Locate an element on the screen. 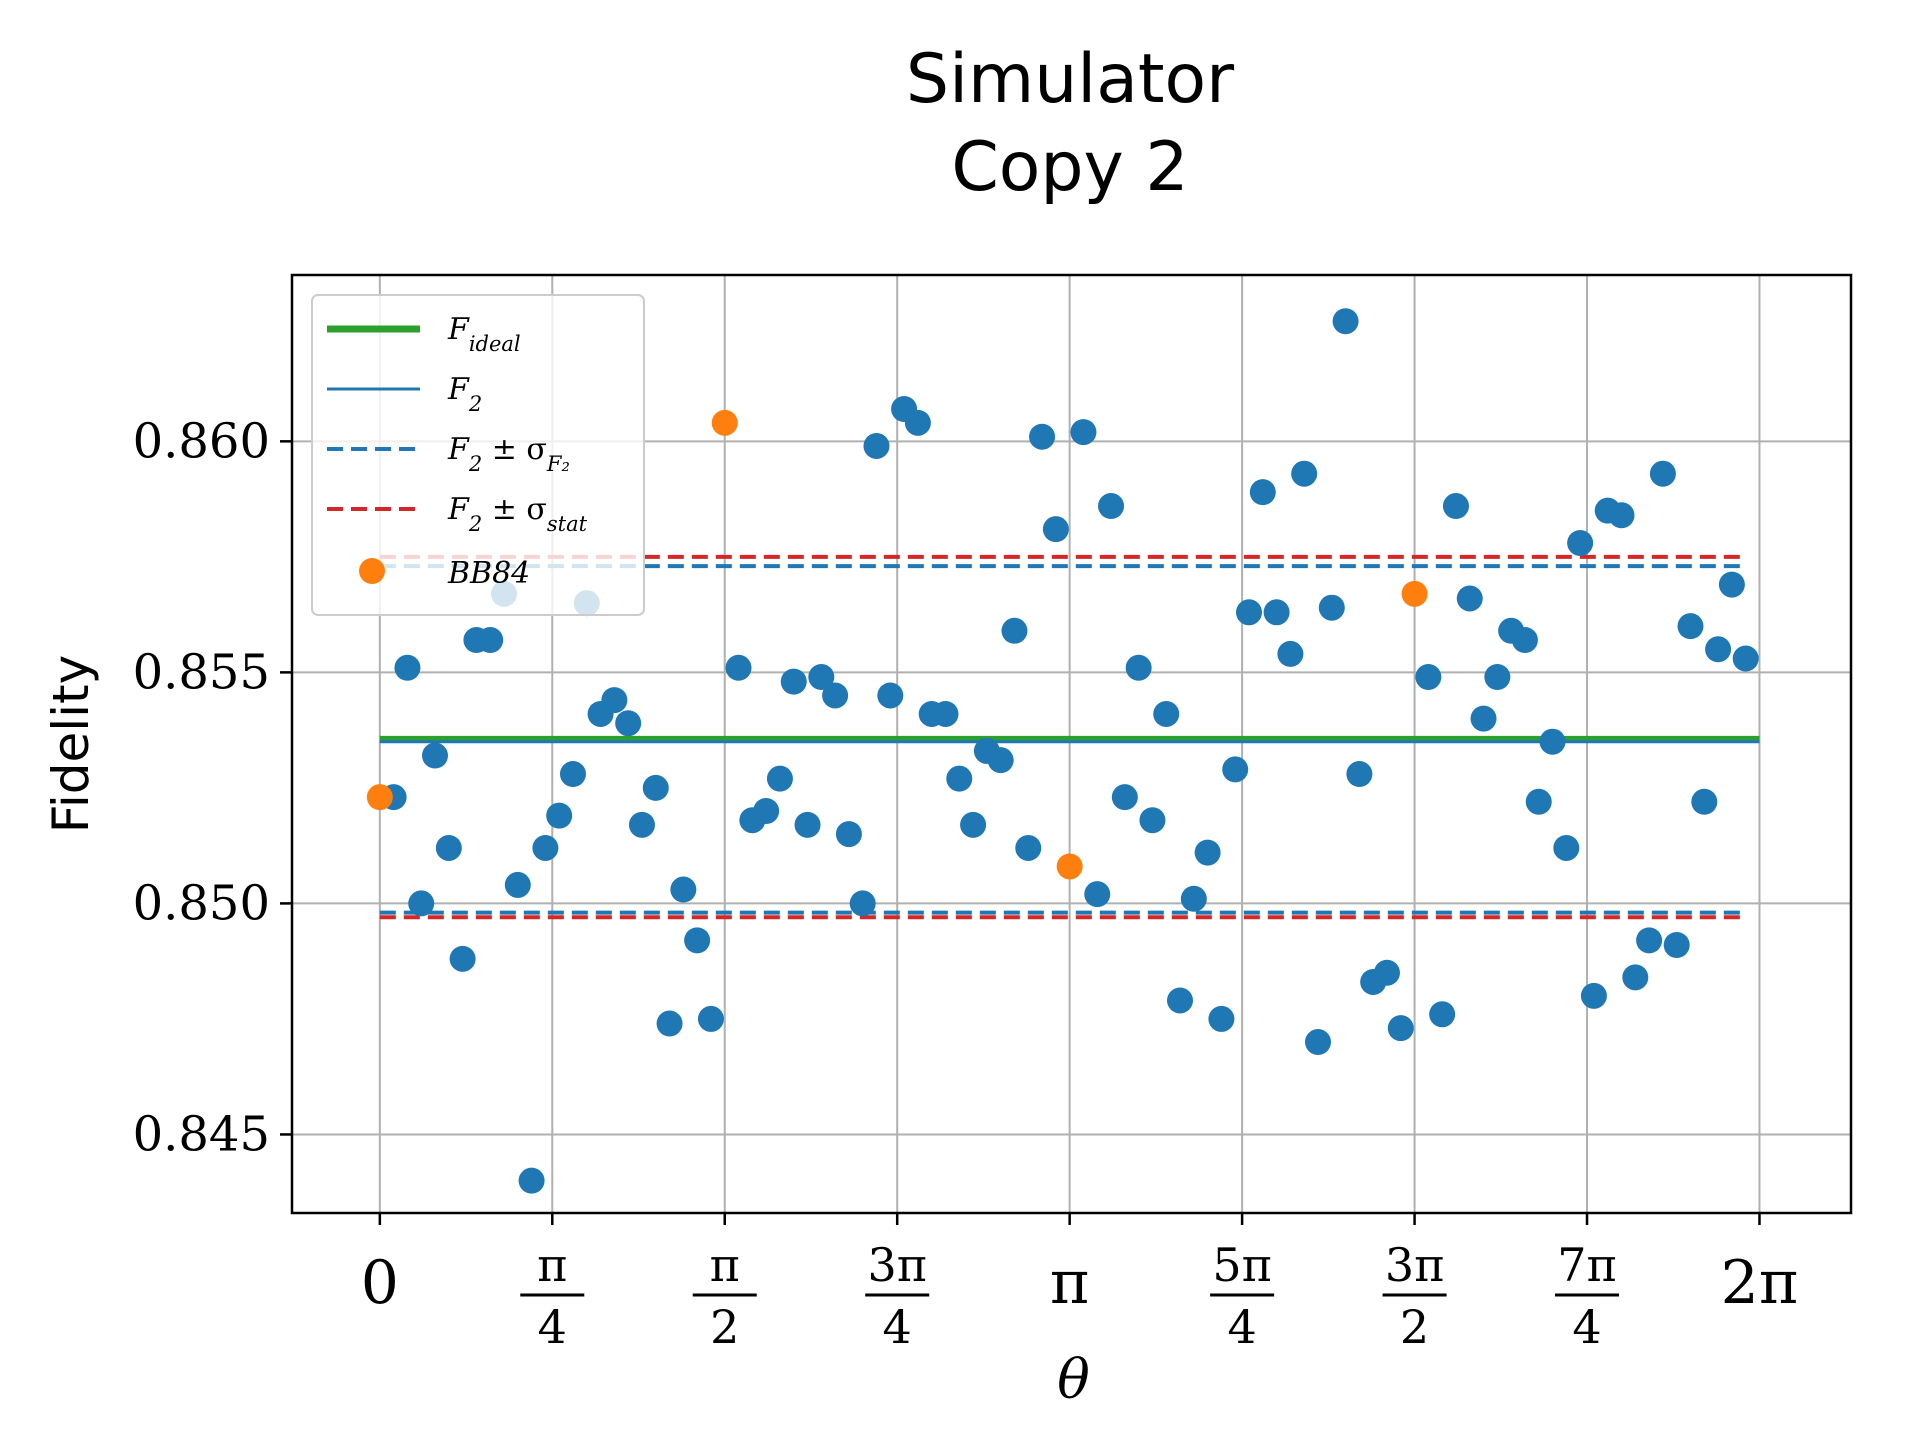 This screenshot has width=1920, height=1444. legend-swatch is located at coordinates (372, 571).